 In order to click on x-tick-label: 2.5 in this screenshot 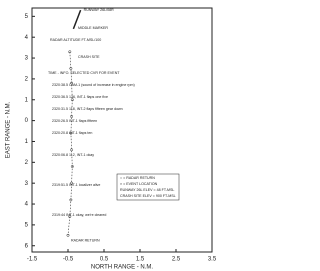, I will do `click(176, 260)`.